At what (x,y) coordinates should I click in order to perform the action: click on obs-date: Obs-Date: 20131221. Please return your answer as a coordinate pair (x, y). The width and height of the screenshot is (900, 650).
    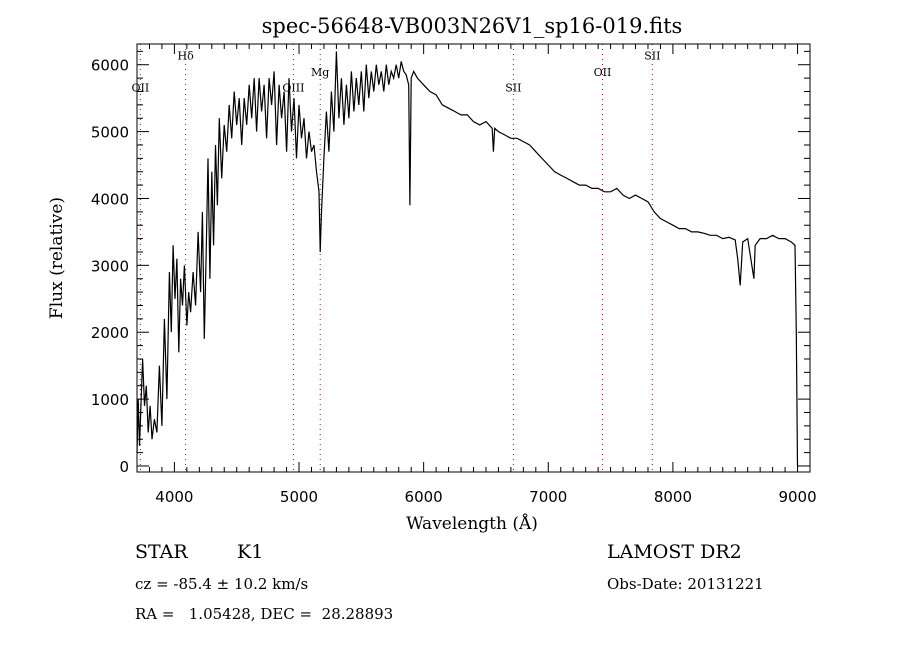
    Looking at the image, I should click on (685, 584).